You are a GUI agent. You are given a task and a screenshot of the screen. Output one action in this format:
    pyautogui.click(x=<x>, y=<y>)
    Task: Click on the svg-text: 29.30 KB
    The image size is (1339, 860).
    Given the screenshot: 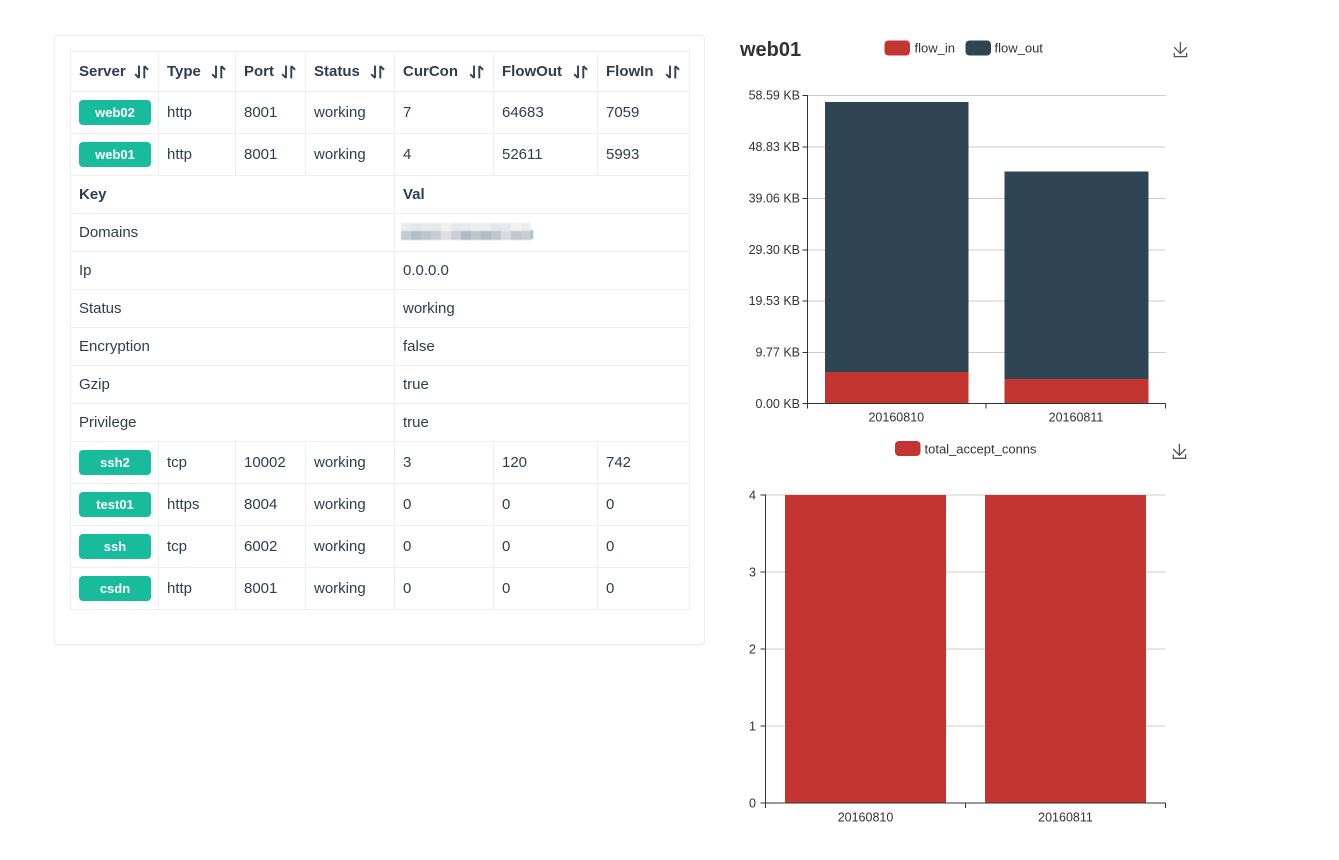 What is the action you would take?
    pyautogui.click(x=774, y=250)
    